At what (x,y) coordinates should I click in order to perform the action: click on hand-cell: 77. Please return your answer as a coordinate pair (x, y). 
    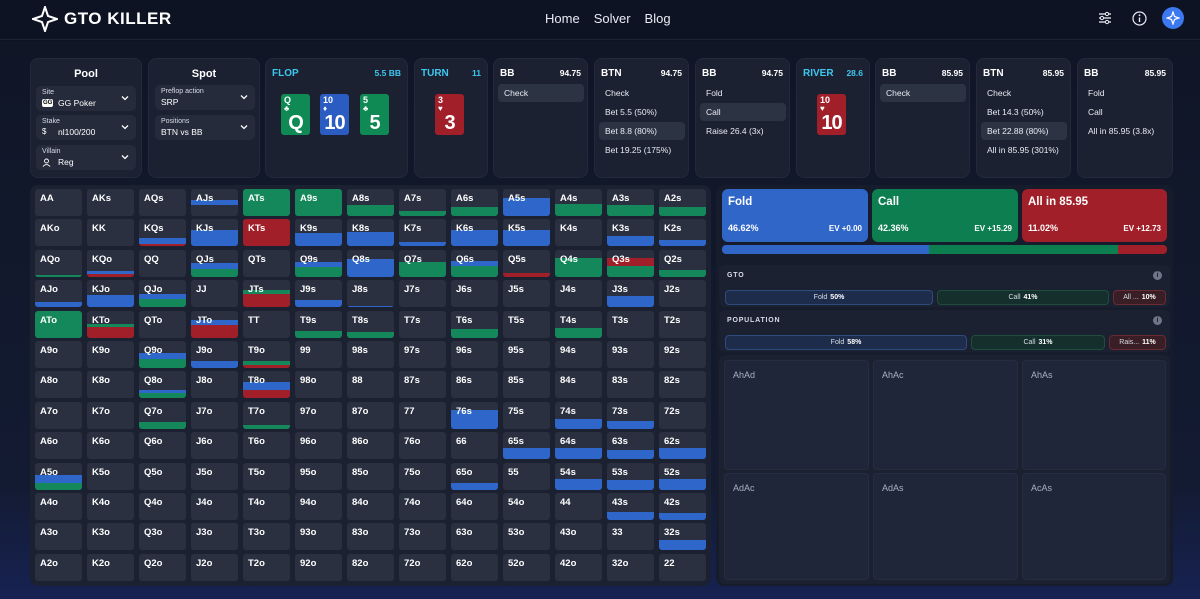
    Looking at the image, I should click on (422, 415).